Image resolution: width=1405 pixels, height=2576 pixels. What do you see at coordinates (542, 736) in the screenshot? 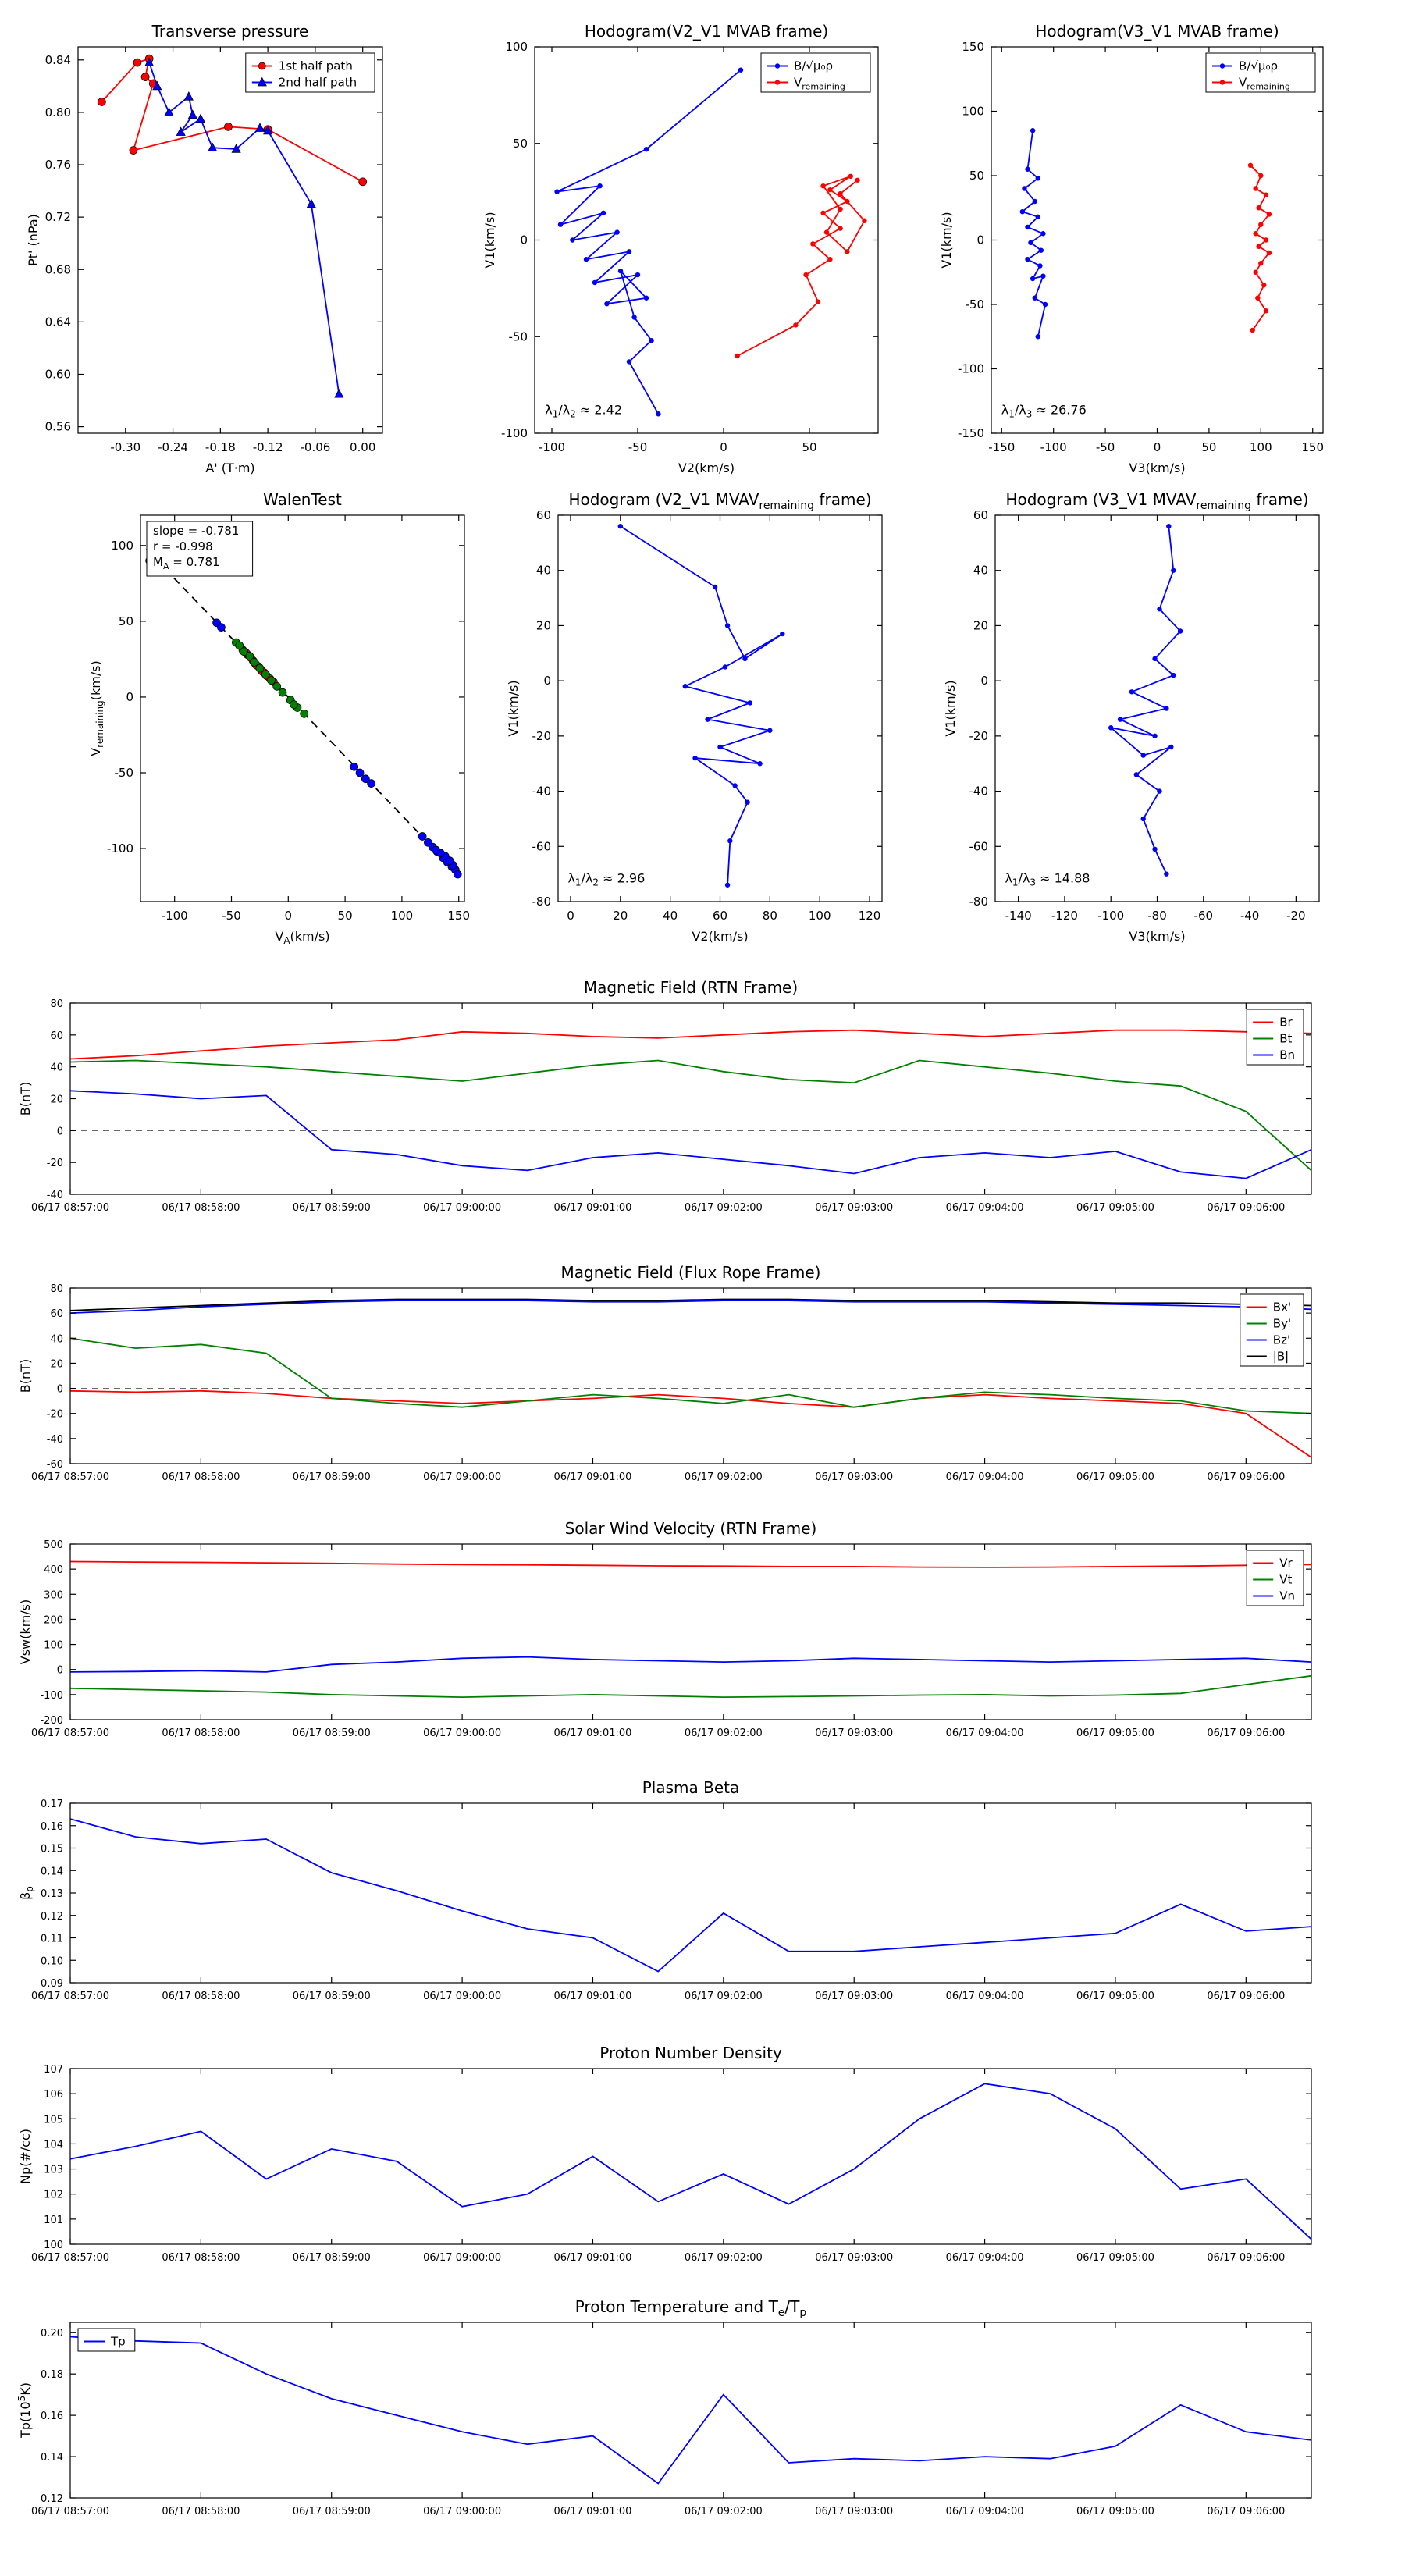
I see `y-tick-label: -20` at bounding box center [542, 736].